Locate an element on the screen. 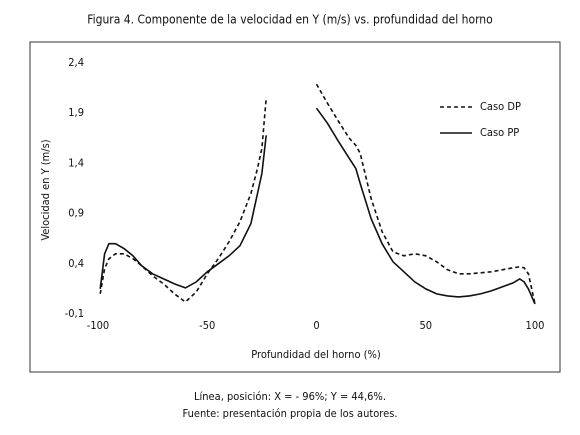  x-tick-label: 0 is located at coordinates (316, 325).